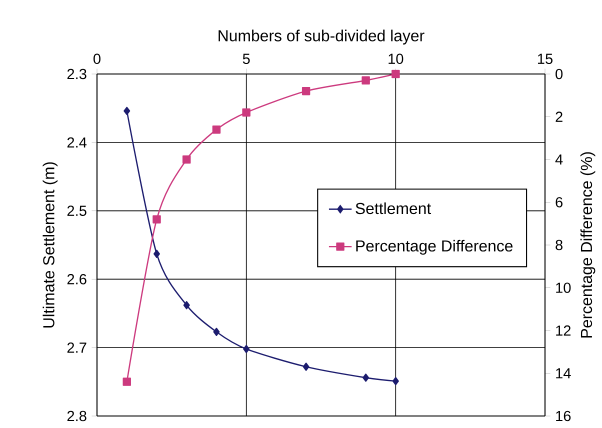 The image size is (602, 428). What do you see at coordinates (434, 247) in the screenshot?
I see `legend-label: Percentage Difference` at bounding box center [434, 247].